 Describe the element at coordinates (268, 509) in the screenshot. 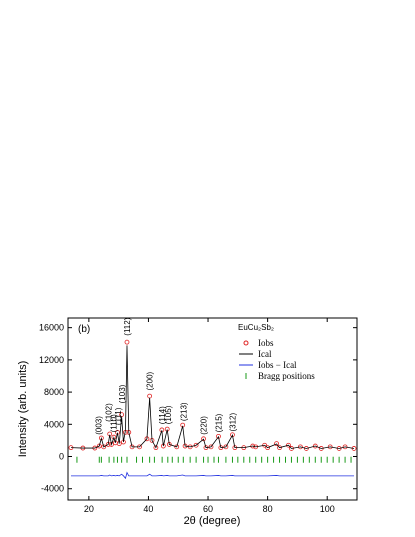

I see `x-tick-label: 80` at that location.